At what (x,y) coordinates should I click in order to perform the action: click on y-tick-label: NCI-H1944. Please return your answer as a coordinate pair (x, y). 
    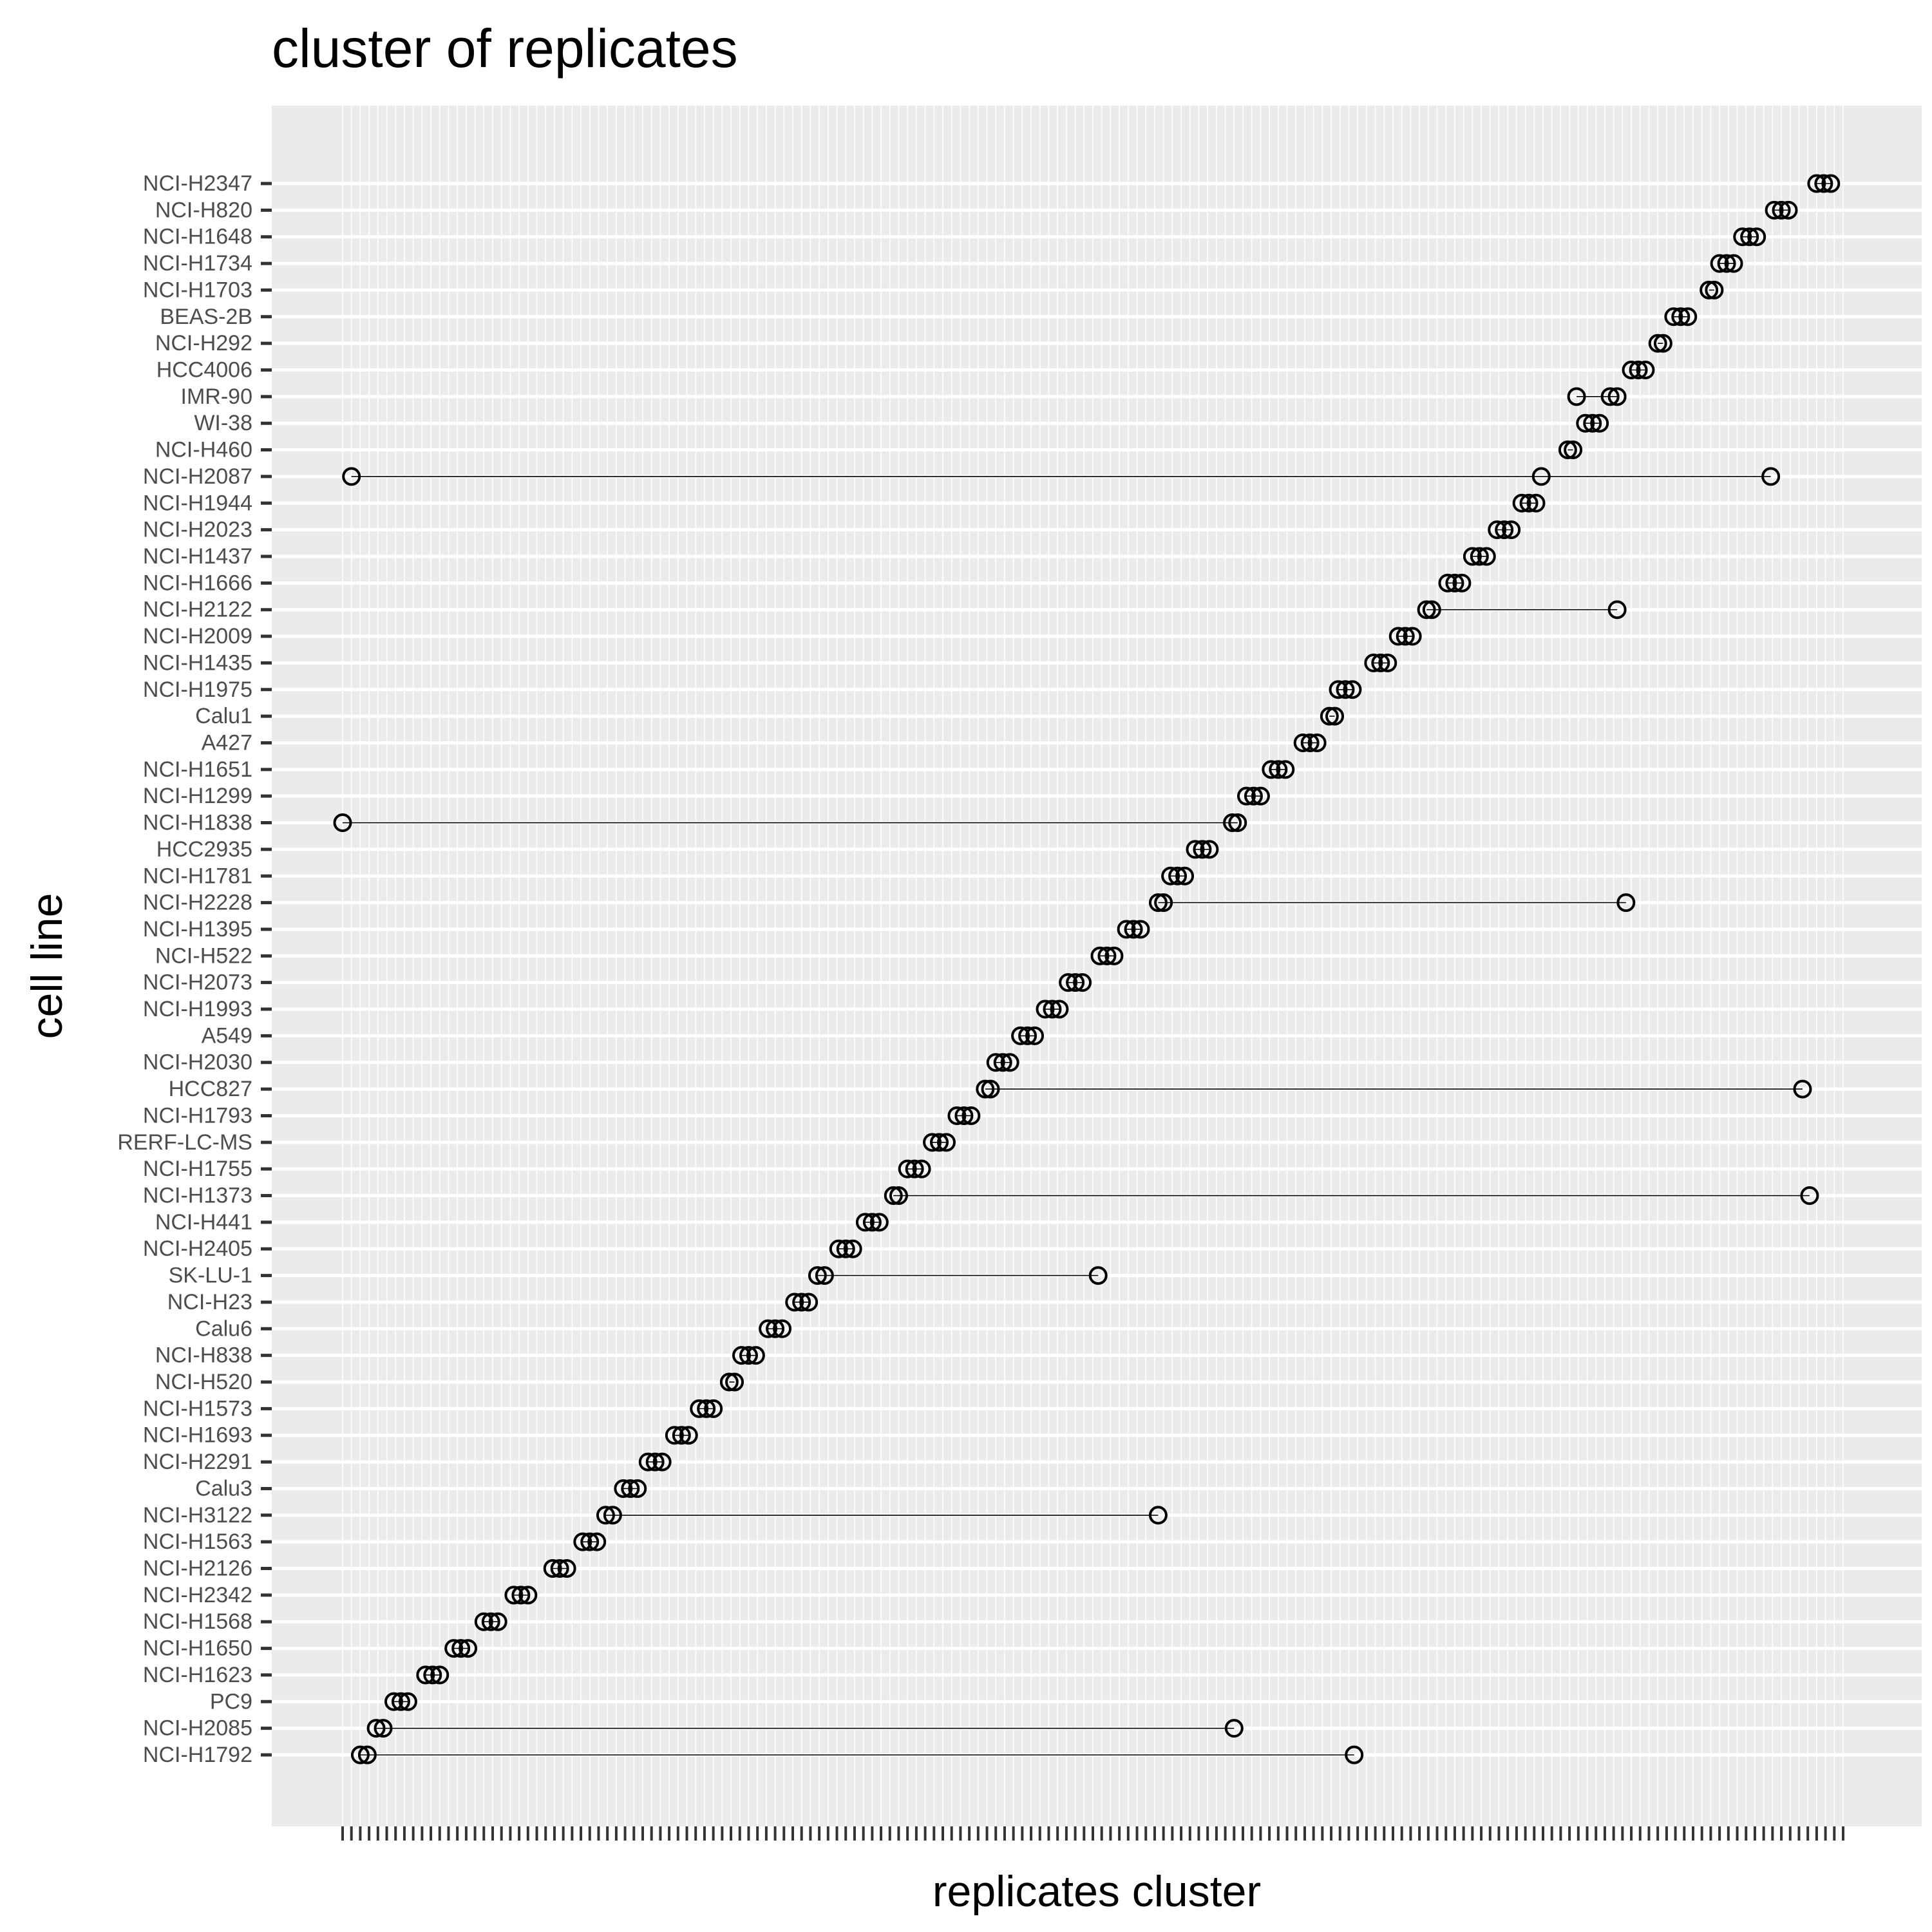
    Looking at the image, I should click on (198, 503).